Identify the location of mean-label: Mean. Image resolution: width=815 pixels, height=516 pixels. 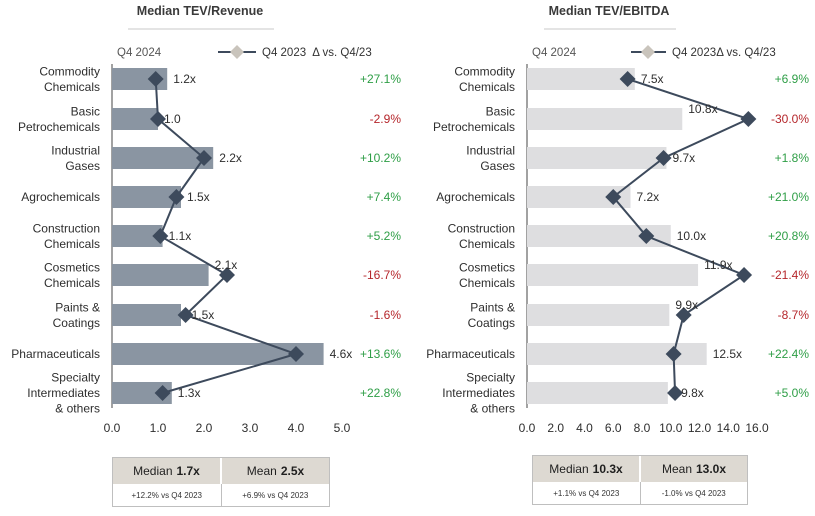
(261, 471).